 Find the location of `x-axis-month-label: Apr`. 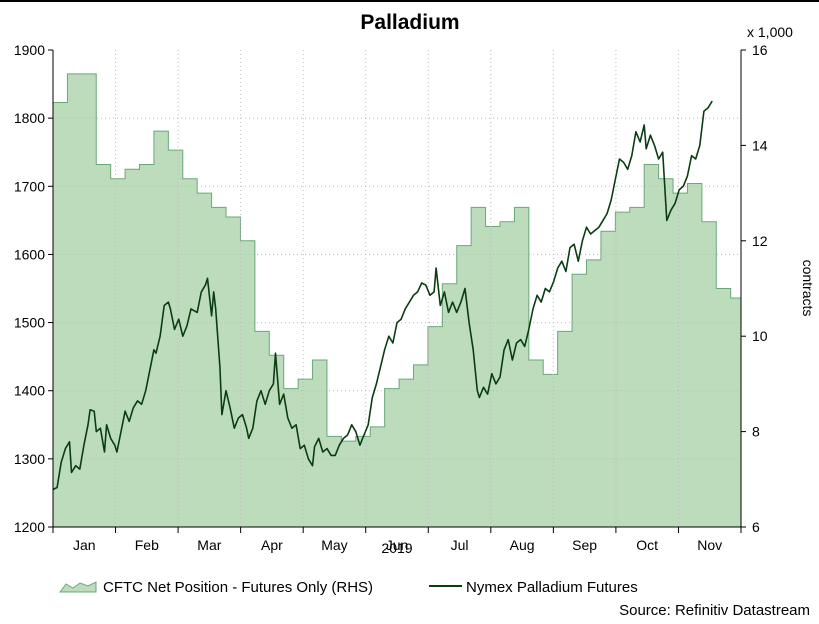

x-axis-month-label: Apr is located at coordinates (272, 545).